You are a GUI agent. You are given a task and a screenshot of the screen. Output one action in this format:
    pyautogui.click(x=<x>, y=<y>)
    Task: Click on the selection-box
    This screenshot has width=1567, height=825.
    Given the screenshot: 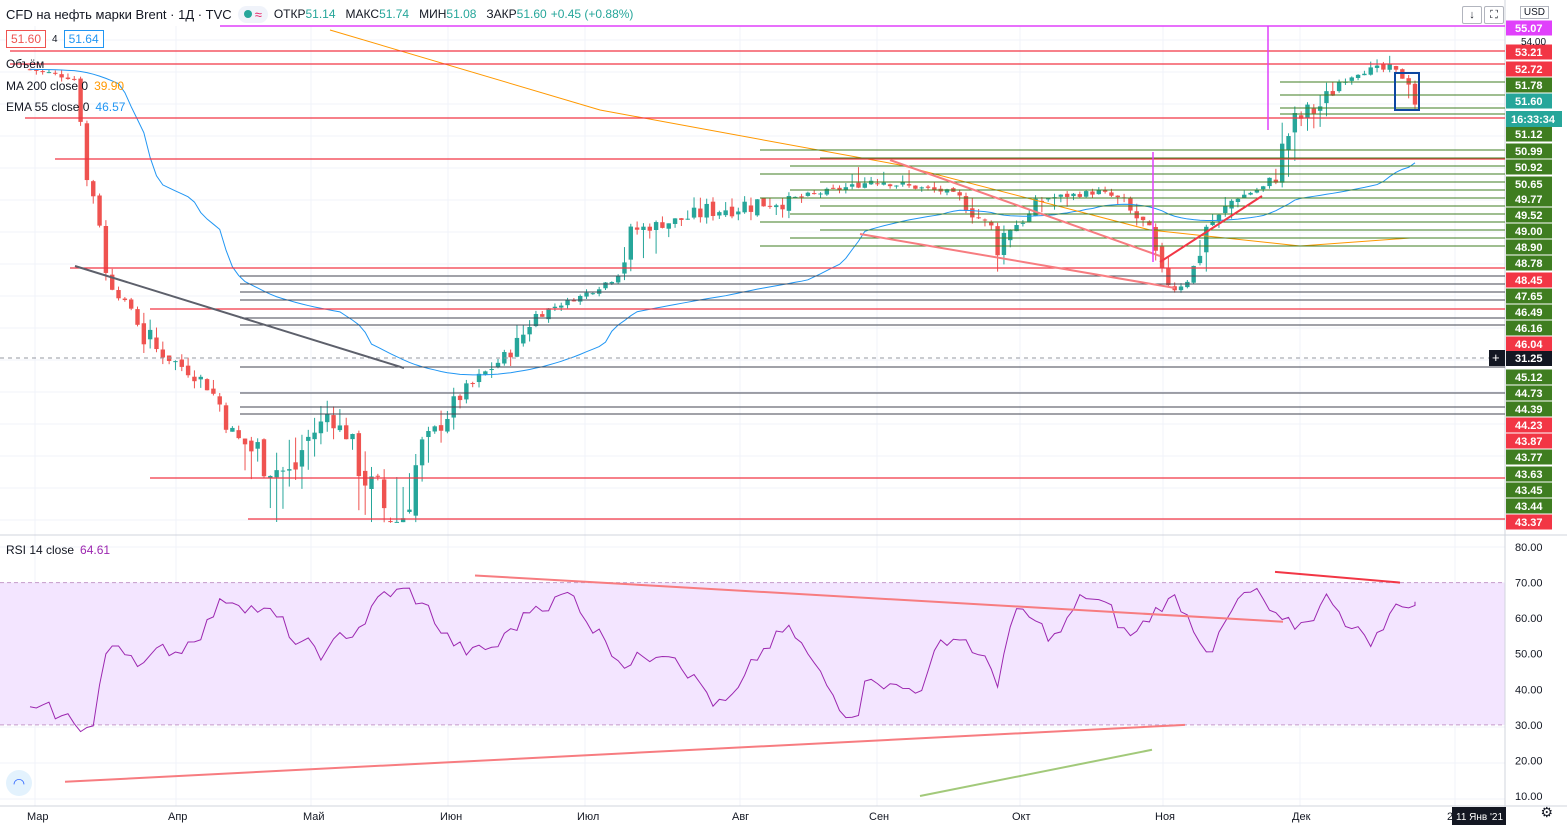 What is the action you would take?
    pyautogui.click(x=1407, y=91)
    